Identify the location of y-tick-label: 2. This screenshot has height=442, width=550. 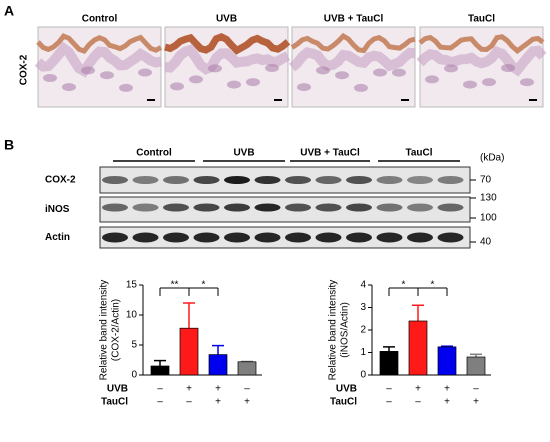
(363, 330).